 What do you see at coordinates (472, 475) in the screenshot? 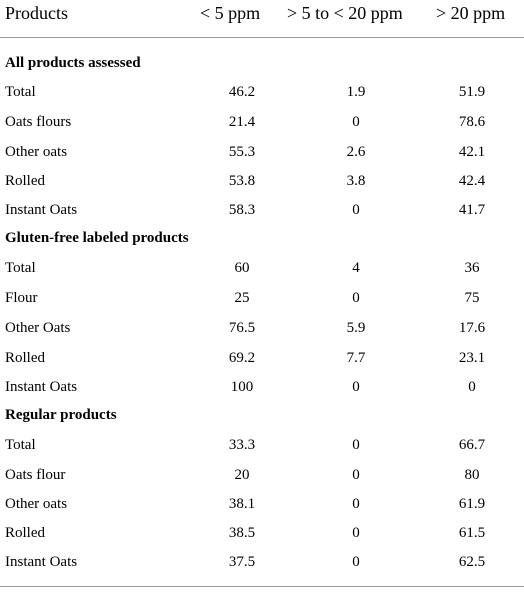
I see `cell-gt20: 80` at bounding box center [472, 475].